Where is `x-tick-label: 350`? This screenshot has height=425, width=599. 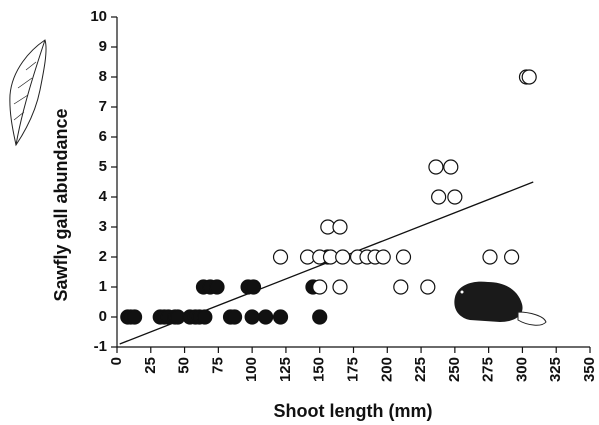 x-tick-label: 350 is located at coordinates (589, 369).